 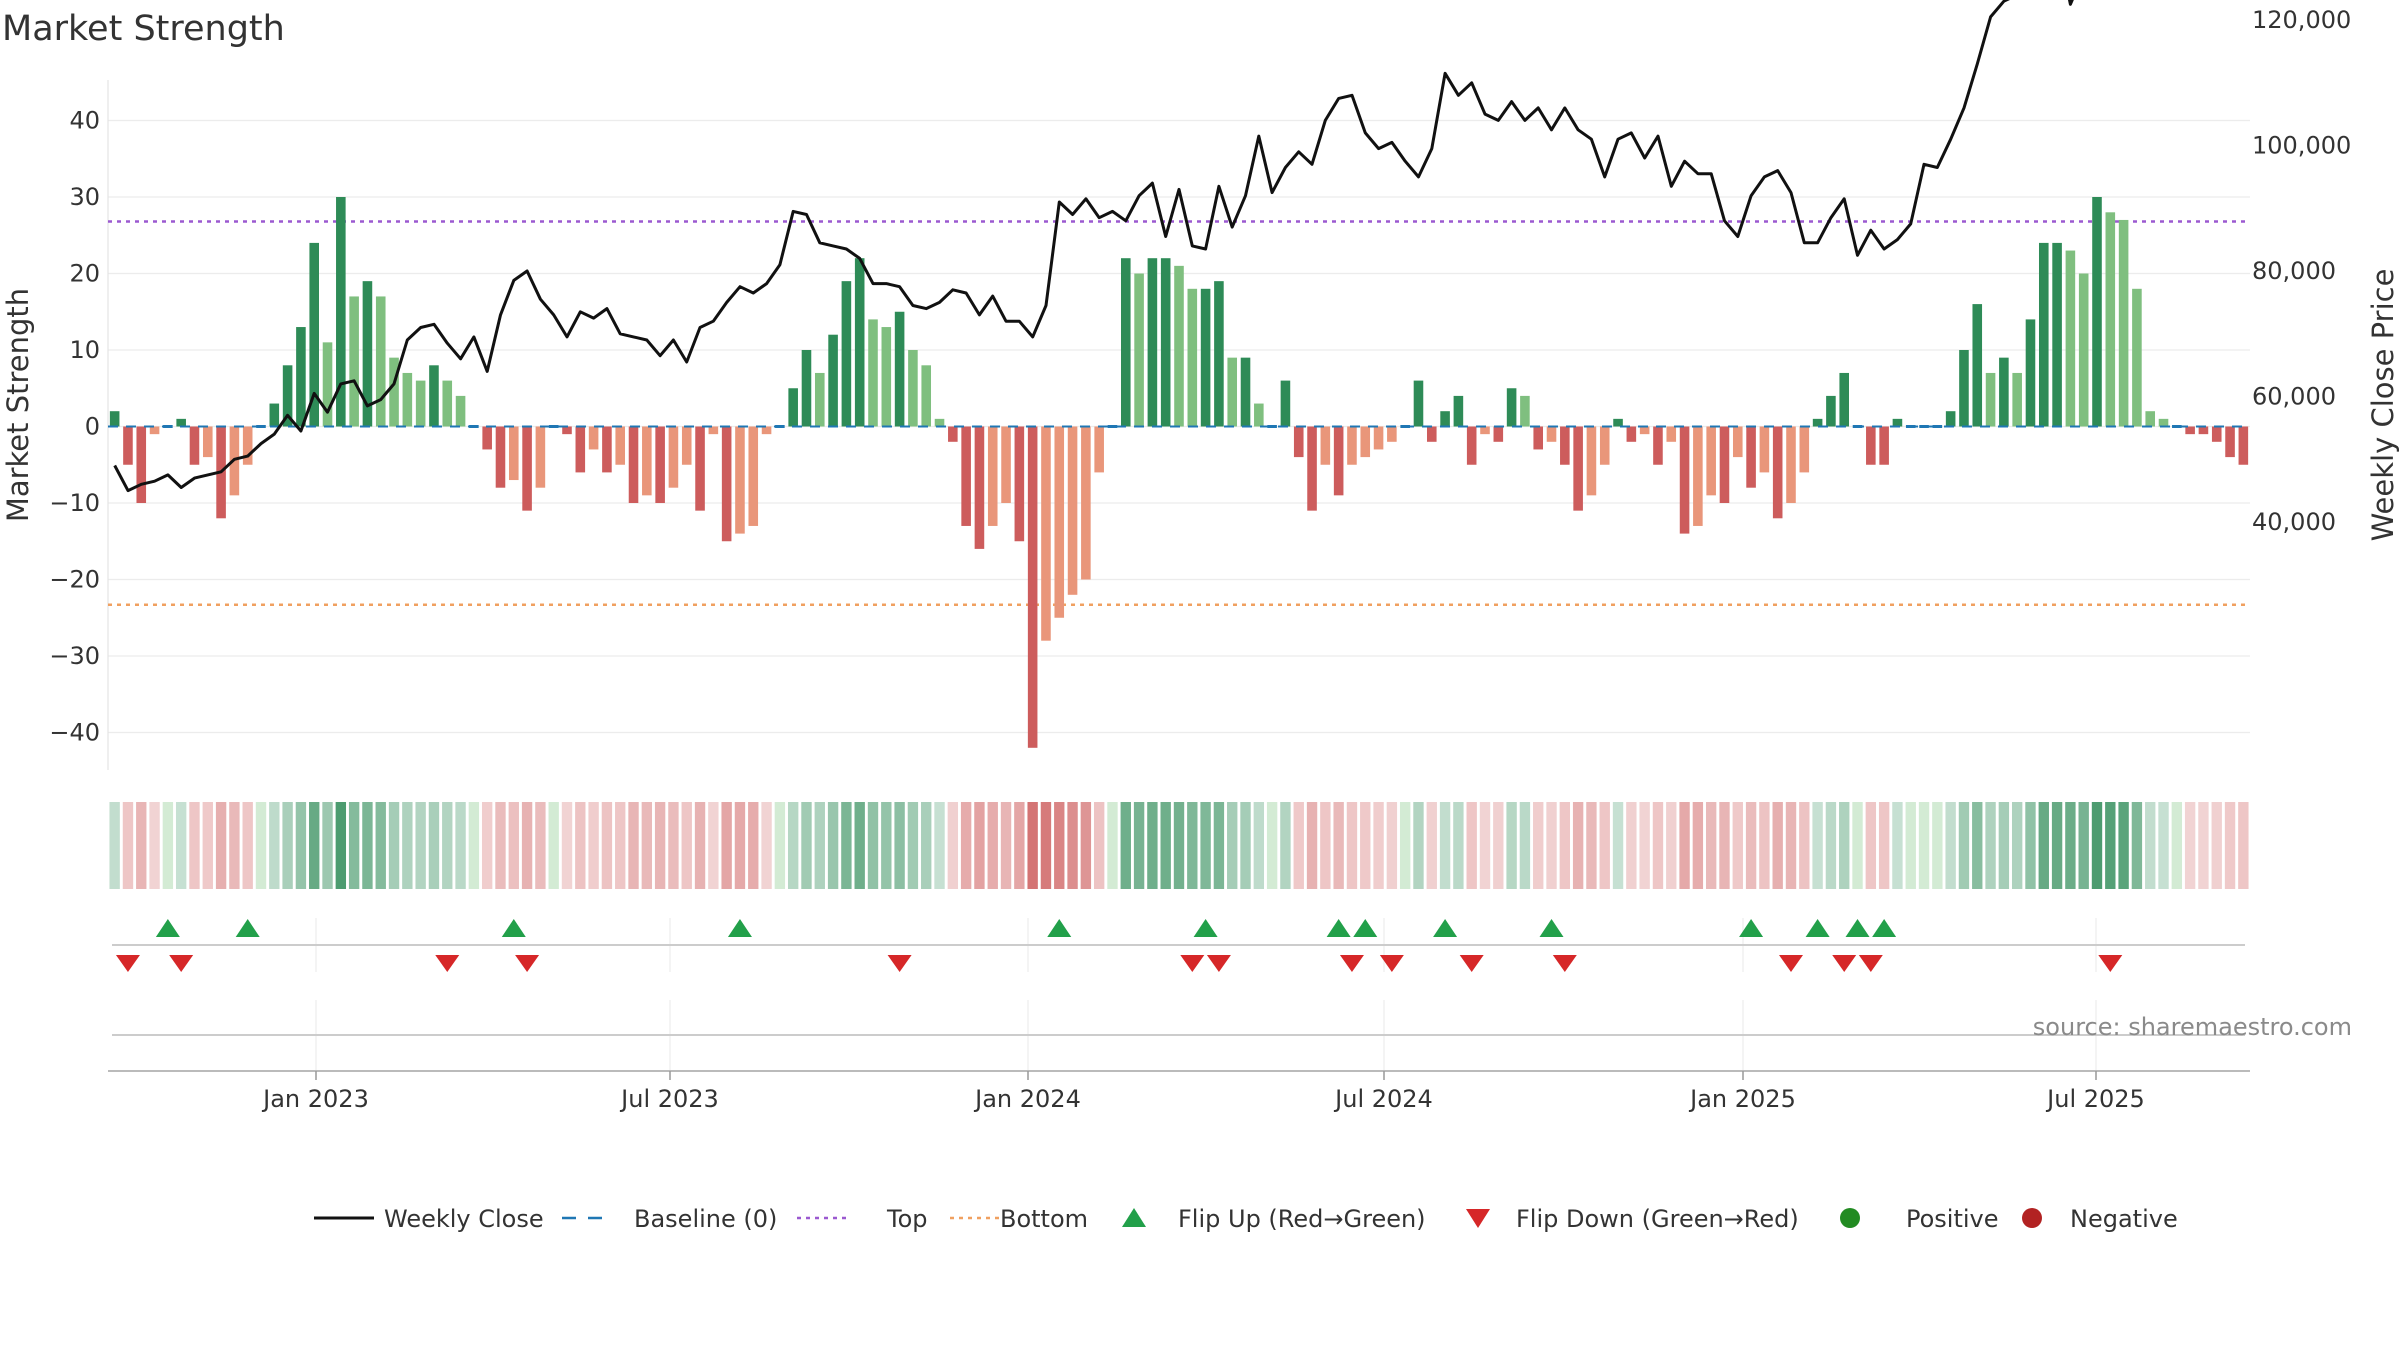 I want to click on y-tick-label: 0, so click(x=92, y=427).